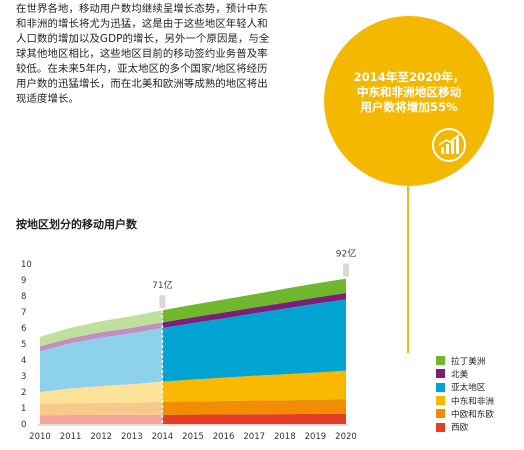 The height and width of the screenshot is (450, 524). I want to click on legend-label: 中东和非洲, so click(472, 401).